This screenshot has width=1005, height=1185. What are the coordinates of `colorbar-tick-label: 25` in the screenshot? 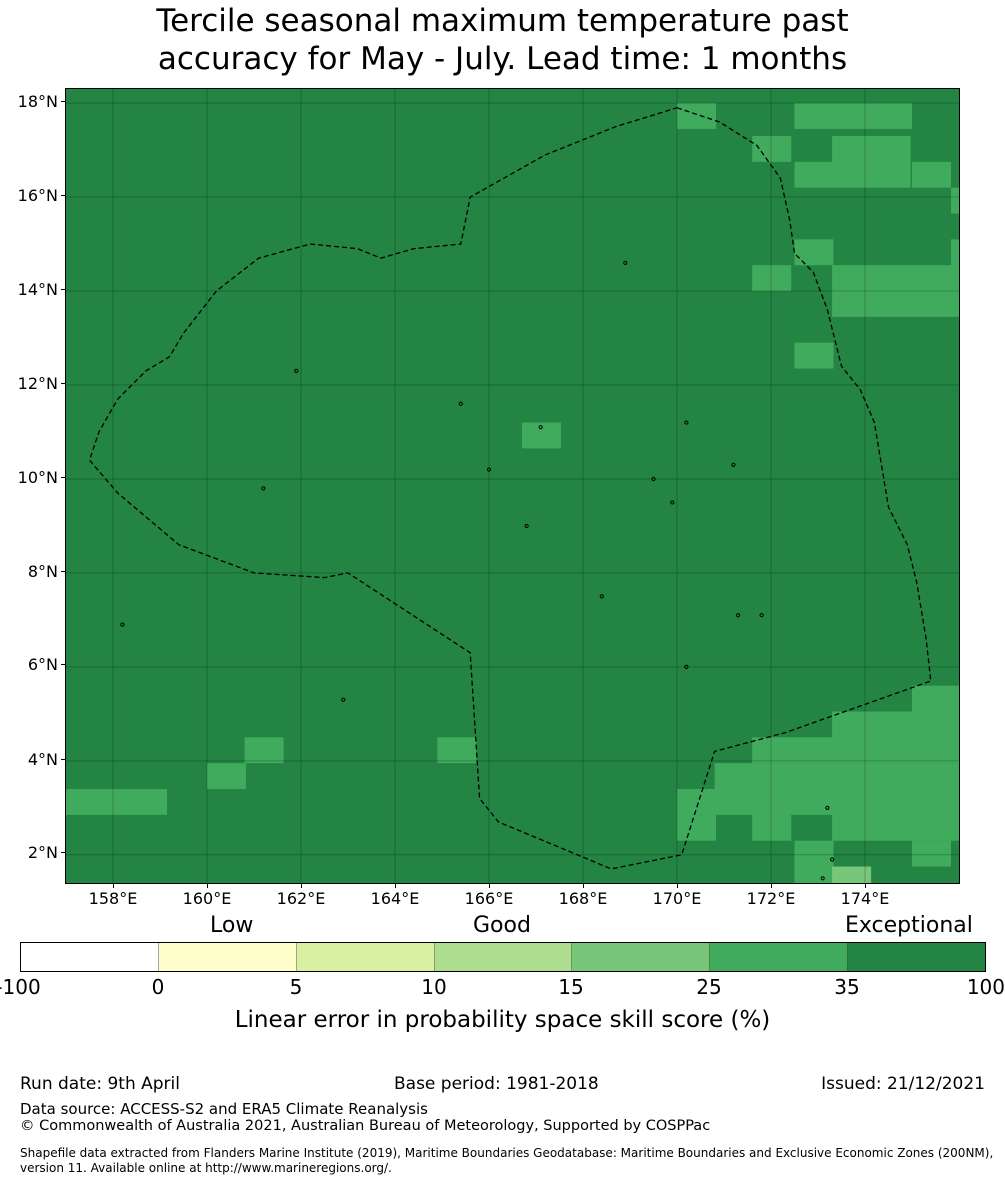 It's located at (709, 987).